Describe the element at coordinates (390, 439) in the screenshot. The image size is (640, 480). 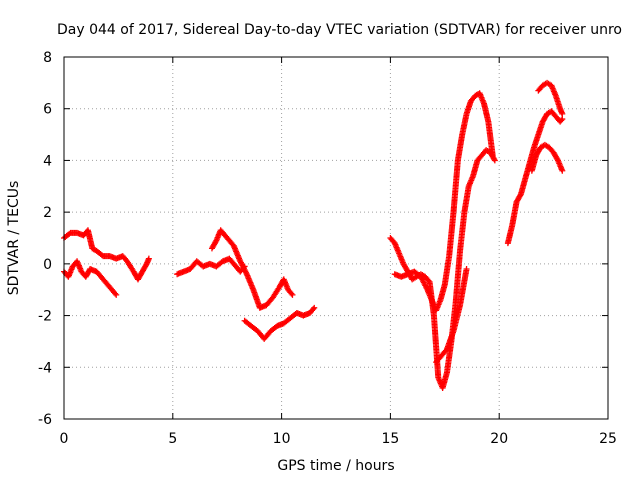
I see `x-tick-label: 15` at that location.